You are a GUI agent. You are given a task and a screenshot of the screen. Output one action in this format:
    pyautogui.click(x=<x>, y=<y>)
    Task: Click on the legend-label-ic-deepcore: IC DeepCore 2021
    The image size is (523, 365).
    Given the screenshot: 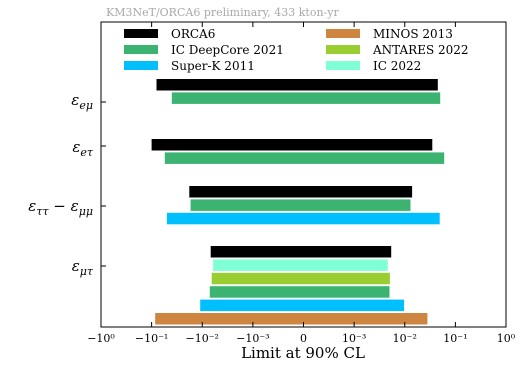 What is the action you would take?
    pyautogui.click(x=227, y=50)
    